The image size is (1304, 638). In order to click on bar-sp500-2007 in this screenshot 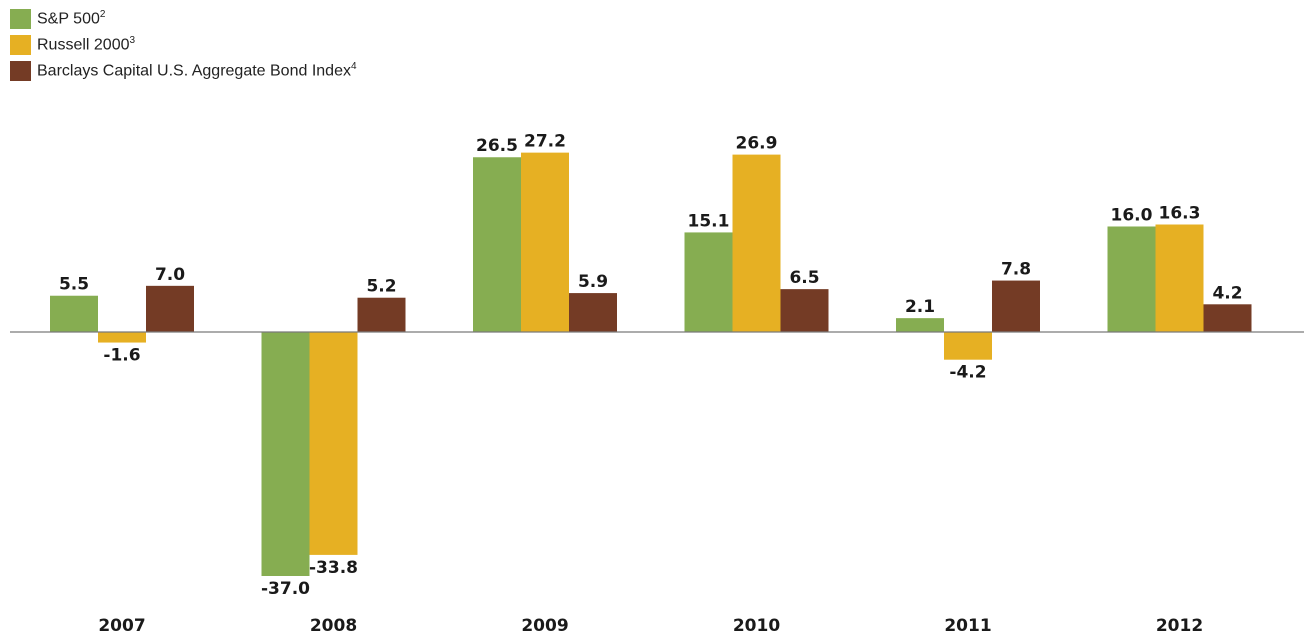, I will do `click(74, 313)`.